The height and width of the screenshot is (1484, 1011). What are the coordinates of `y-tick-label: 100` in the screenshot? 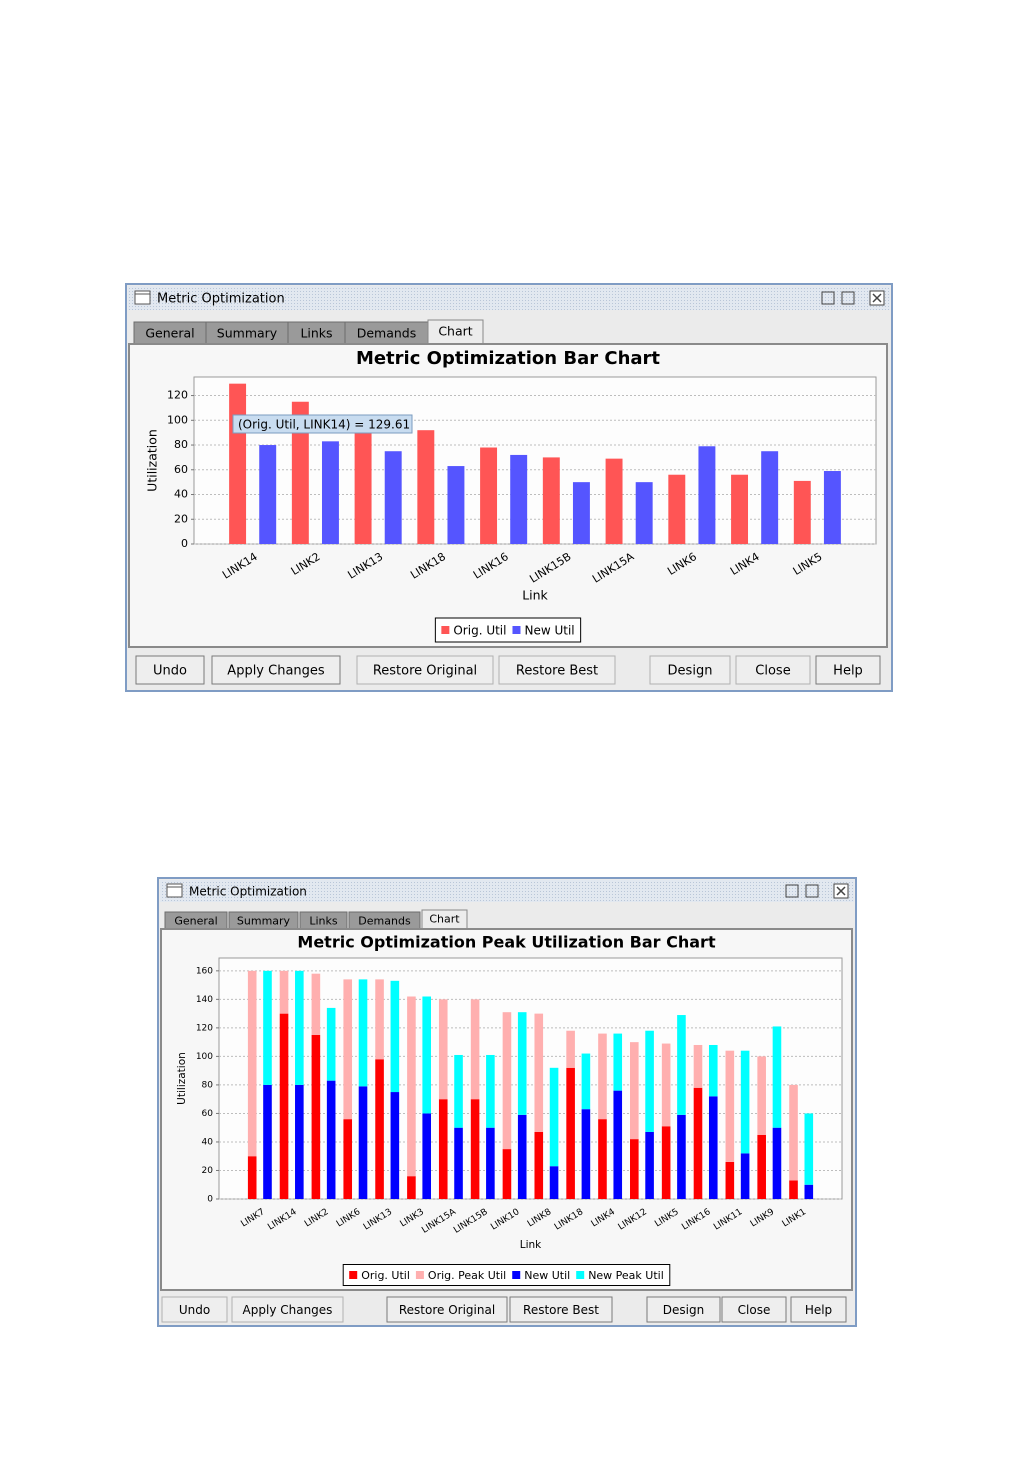 It's located at (177, 419).